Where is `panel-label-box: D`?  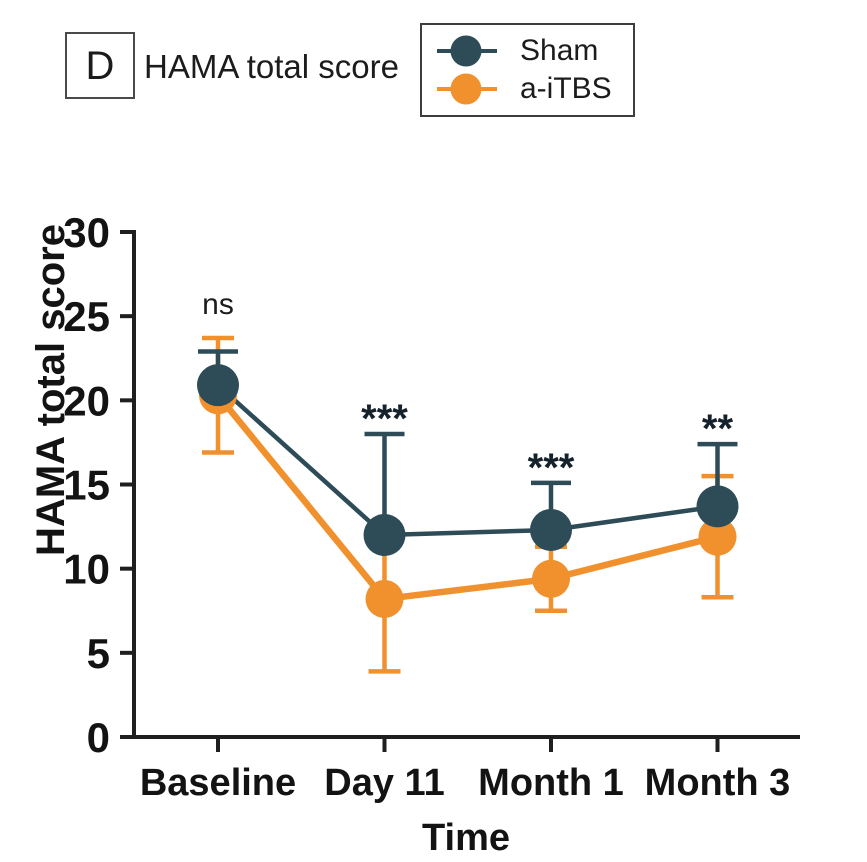 panel-label-box: D is located at coordinates (100, 65).